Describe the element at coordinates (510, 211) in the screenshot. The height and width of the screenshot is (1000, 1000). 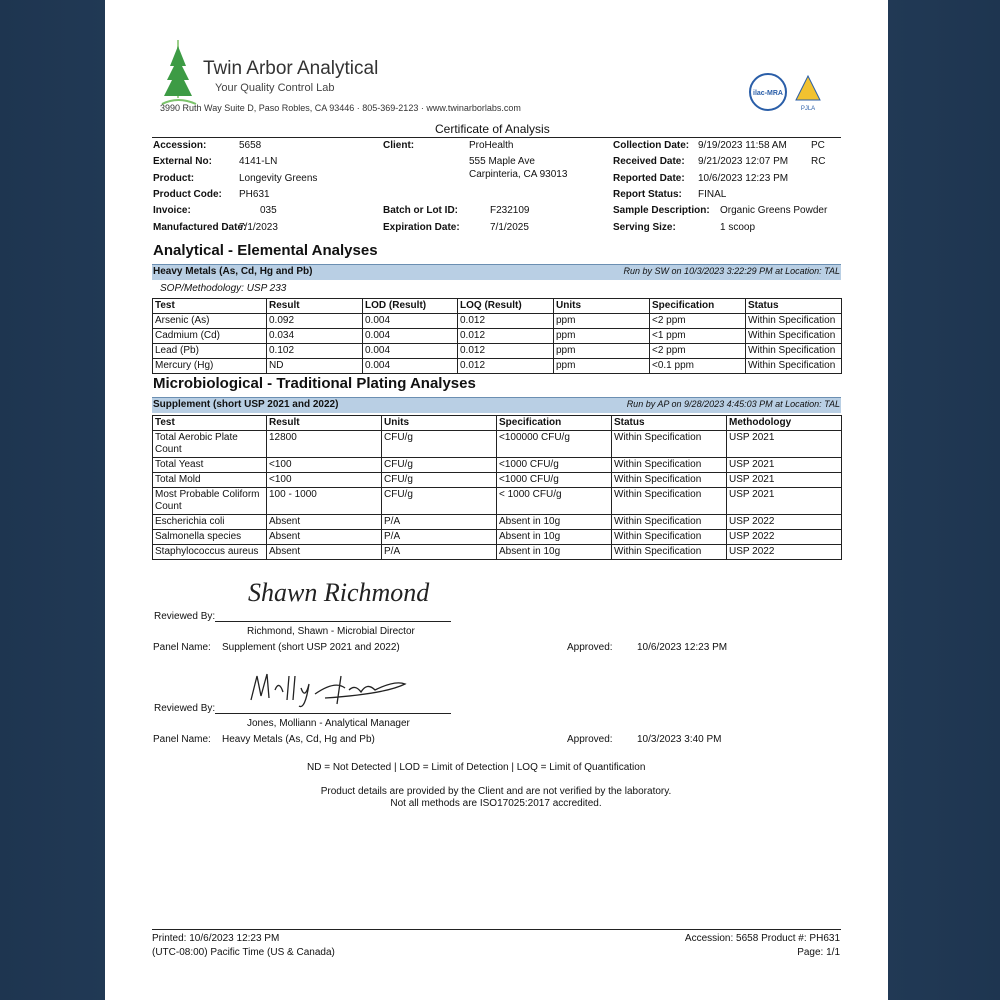
I see `field-value: F232109` at that location.